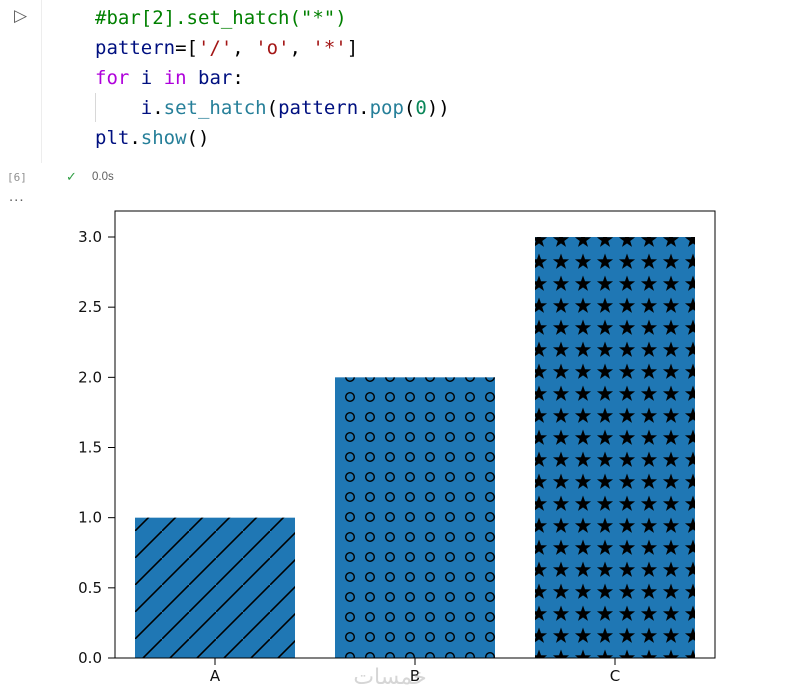 This screenshot has width=800, height=697. Describe the element at coordinates (41, 81) in the screenshot. I see `cell-gutter-divider` at that location.